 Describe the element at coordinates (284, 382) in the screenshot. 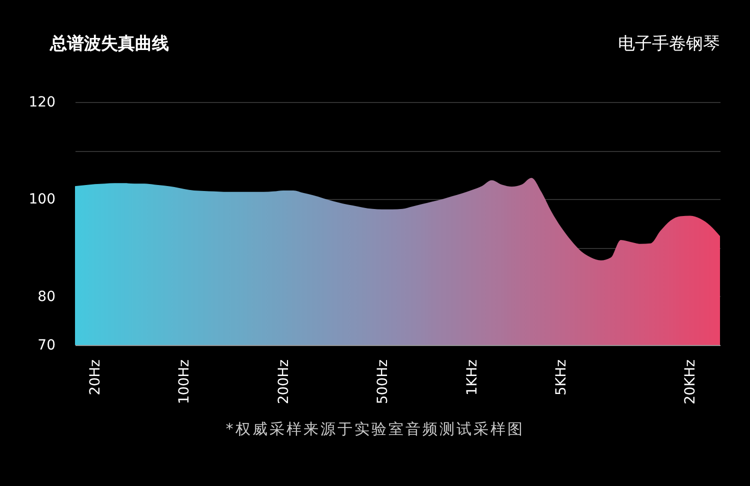

I see `x-tick-label: 200Hz` at that location.